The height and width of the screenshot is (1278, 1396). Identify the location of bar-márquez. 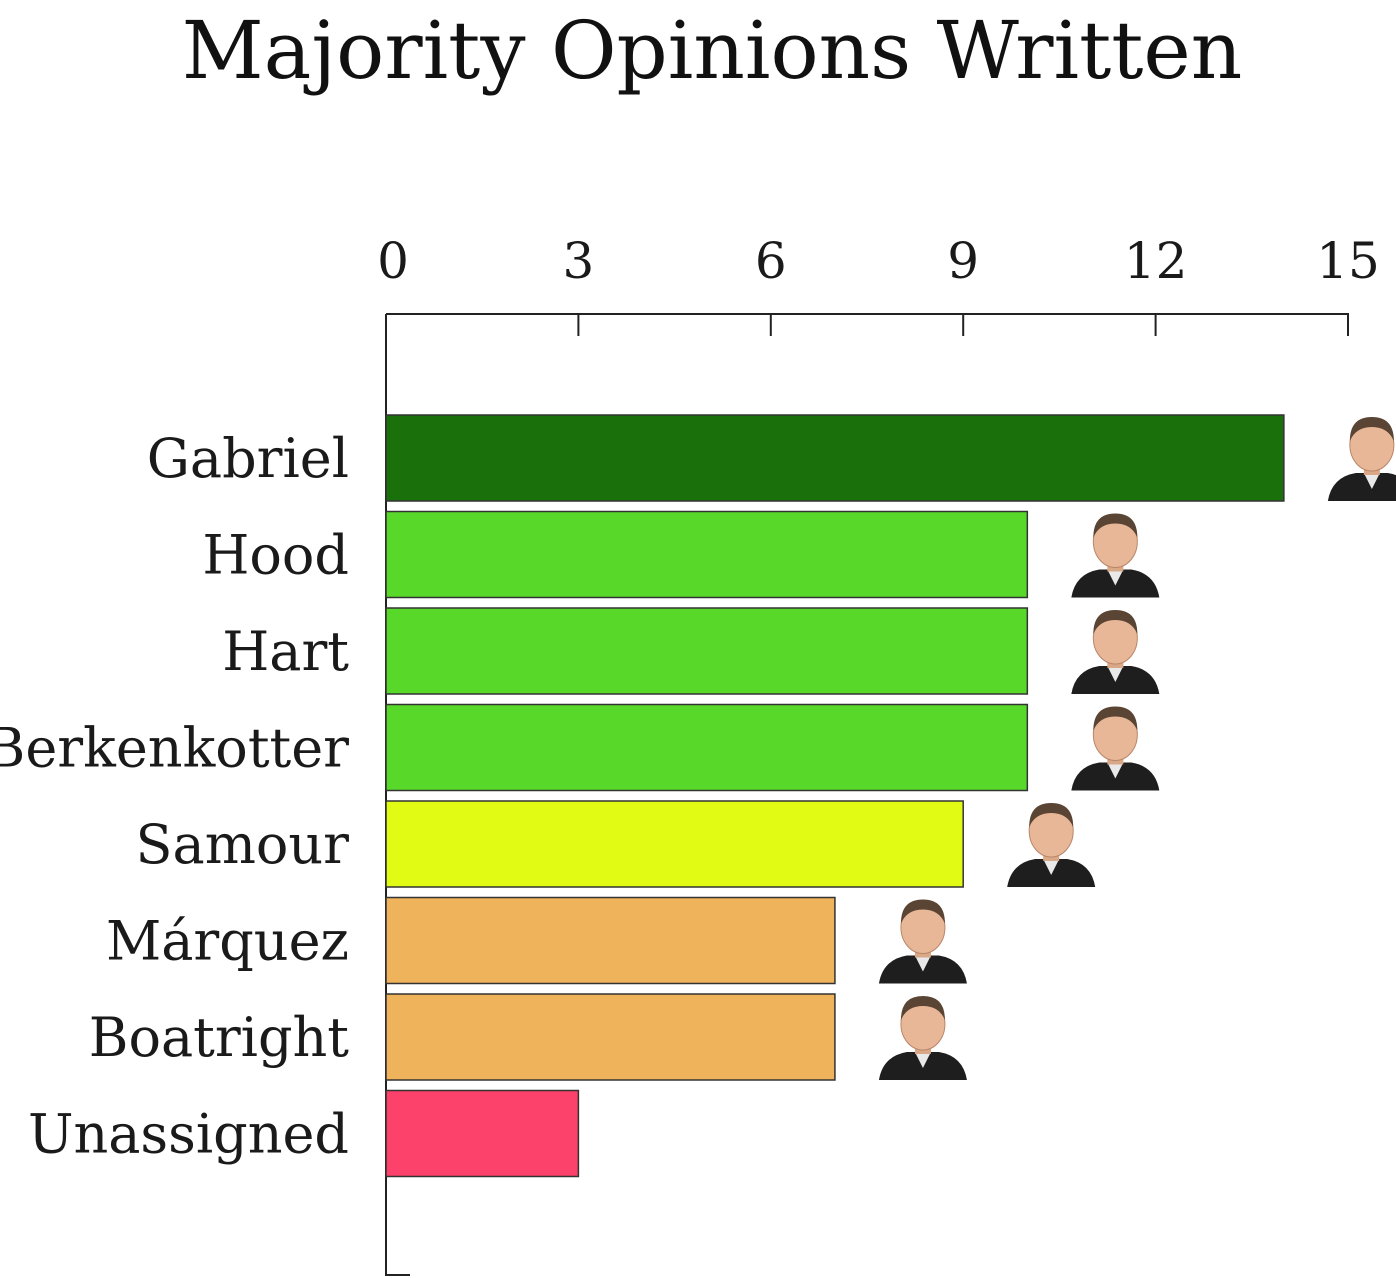
(610, 940).